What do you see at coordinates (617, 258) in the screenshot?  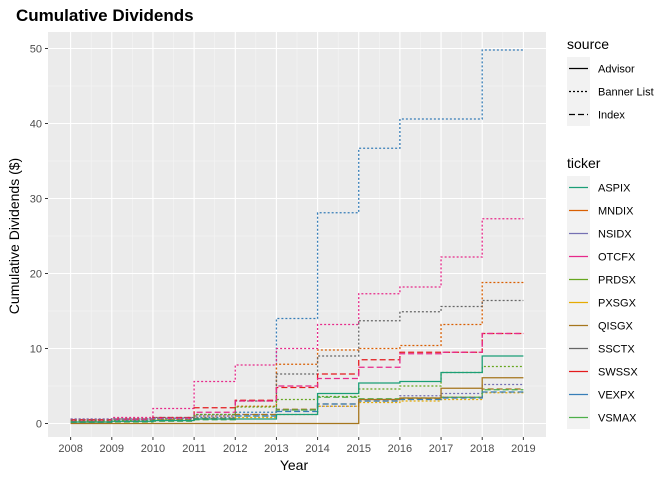 I see `legend-label: OTCFX` at bounding box center [617, 258].